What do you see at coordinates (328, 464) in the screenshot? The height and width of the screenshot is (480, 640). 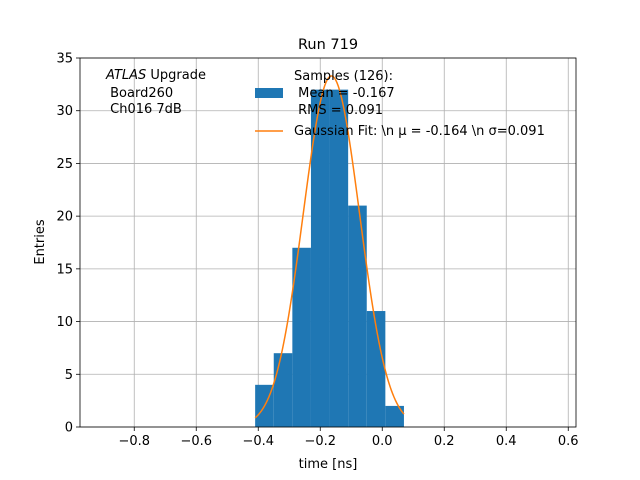 I see `x-axis-label: time [ns]` at bounding box center [328, 464].